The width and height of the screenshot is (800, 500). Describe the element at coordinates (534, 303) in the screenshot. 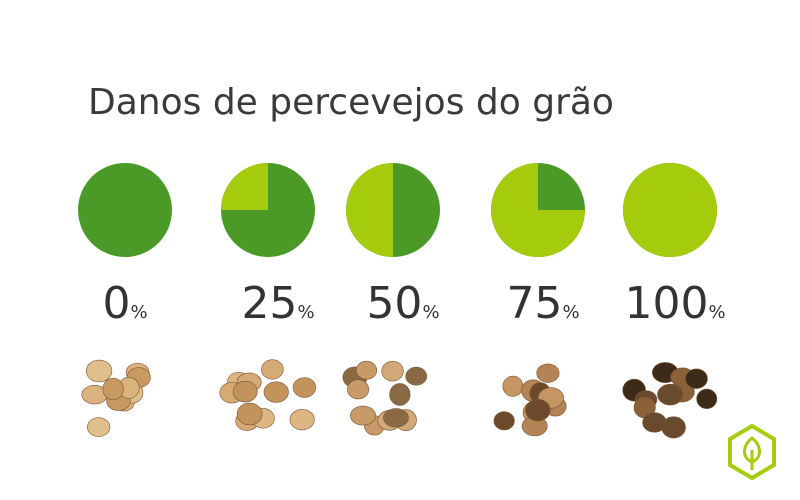

I see `percent-value: 75` at that location.